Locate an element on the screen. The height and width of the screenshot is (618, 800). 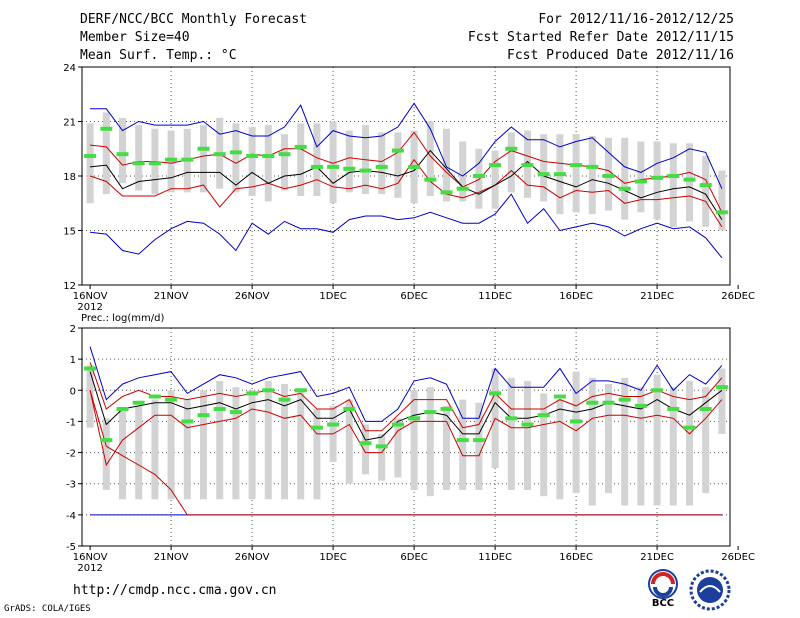
prec-xtick-label: 26NOV is located at coordinates (252, 557).